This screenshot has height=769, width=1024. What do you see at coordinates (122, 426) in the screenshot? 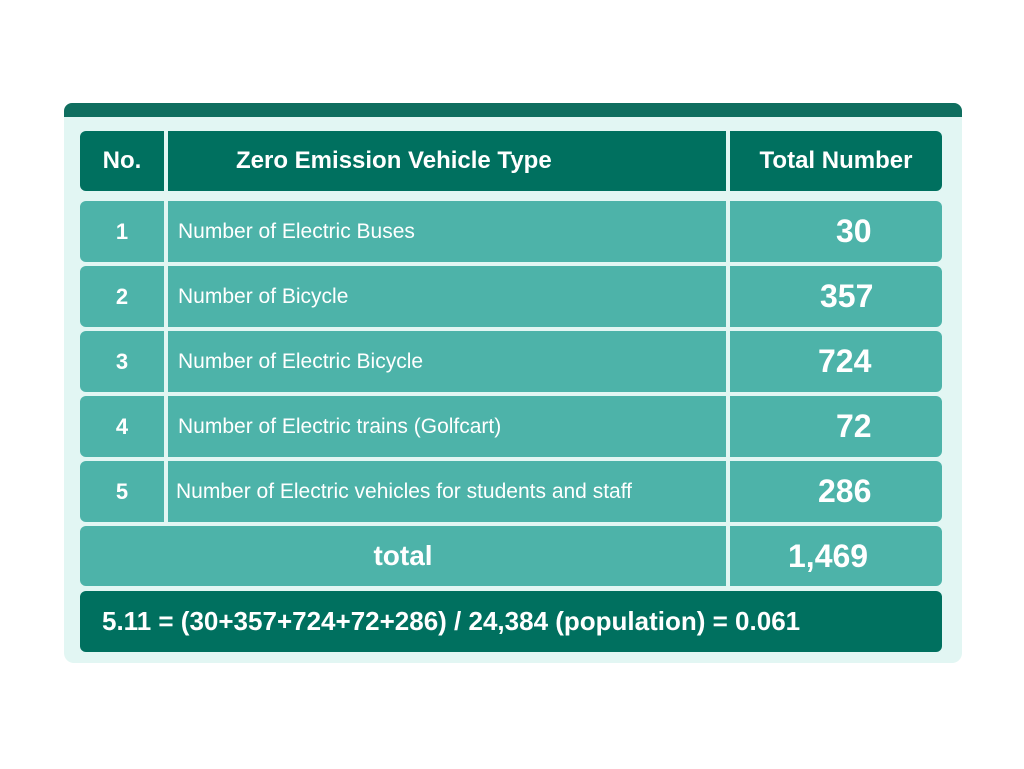
I see `row-number: 4` at bounding box center [122, 426].